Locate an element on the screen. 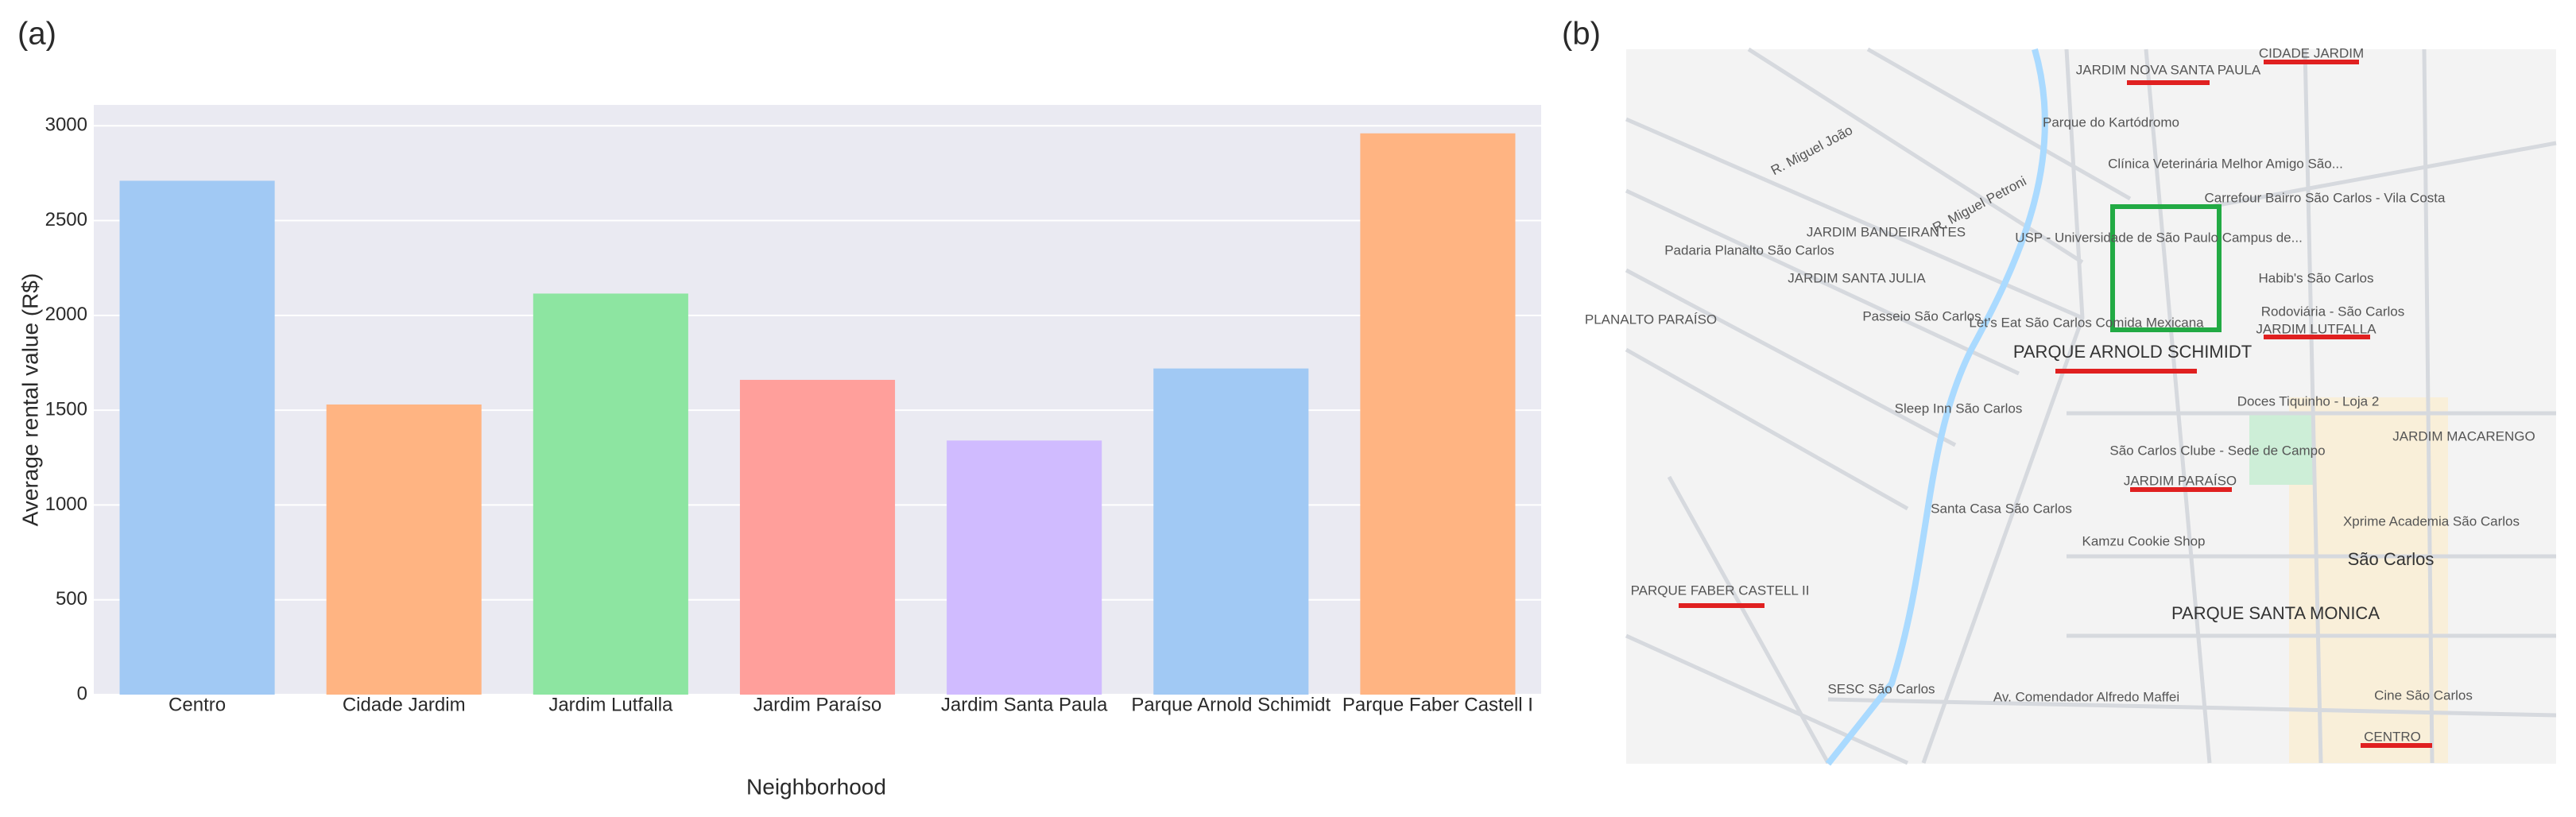 The width and height of the screenshot is (2576, 817). map-label: JARDIM PARAÍSO is located at coordinates (2180, 480).